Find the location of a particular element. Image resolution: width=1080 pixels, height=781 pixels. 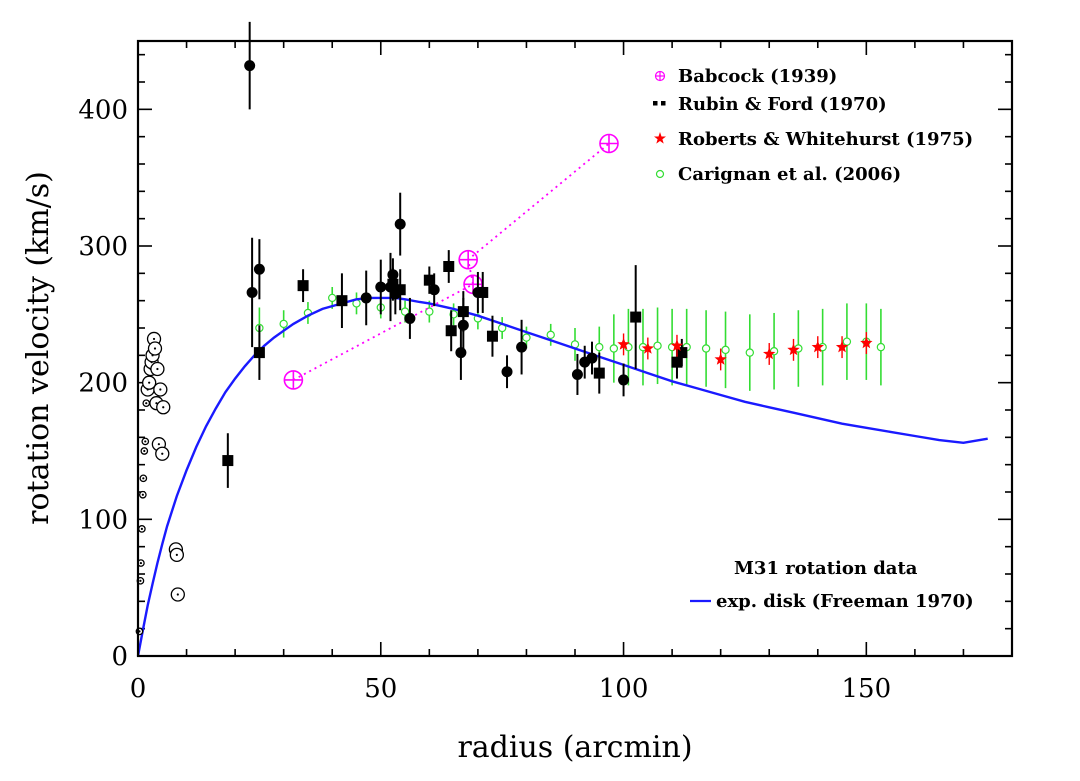

y-tick-label: 400 is located at coordinates (103, 110).